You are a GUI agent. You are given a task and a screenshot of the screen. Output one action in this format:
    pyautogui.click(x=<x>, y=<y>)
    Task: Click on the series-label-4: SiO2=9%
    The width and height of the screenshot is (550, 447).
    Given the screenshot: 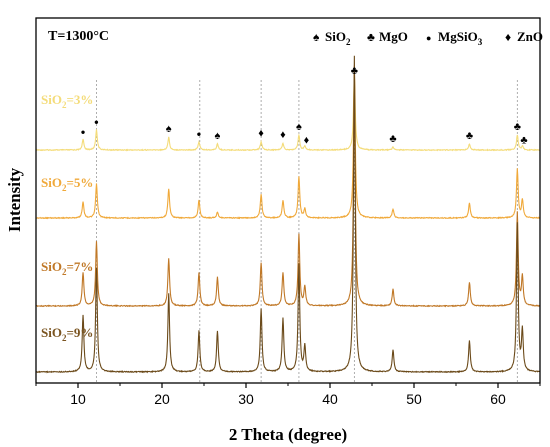 What is the action you would take?
    pyautogui.click(x=67, y=334)
    